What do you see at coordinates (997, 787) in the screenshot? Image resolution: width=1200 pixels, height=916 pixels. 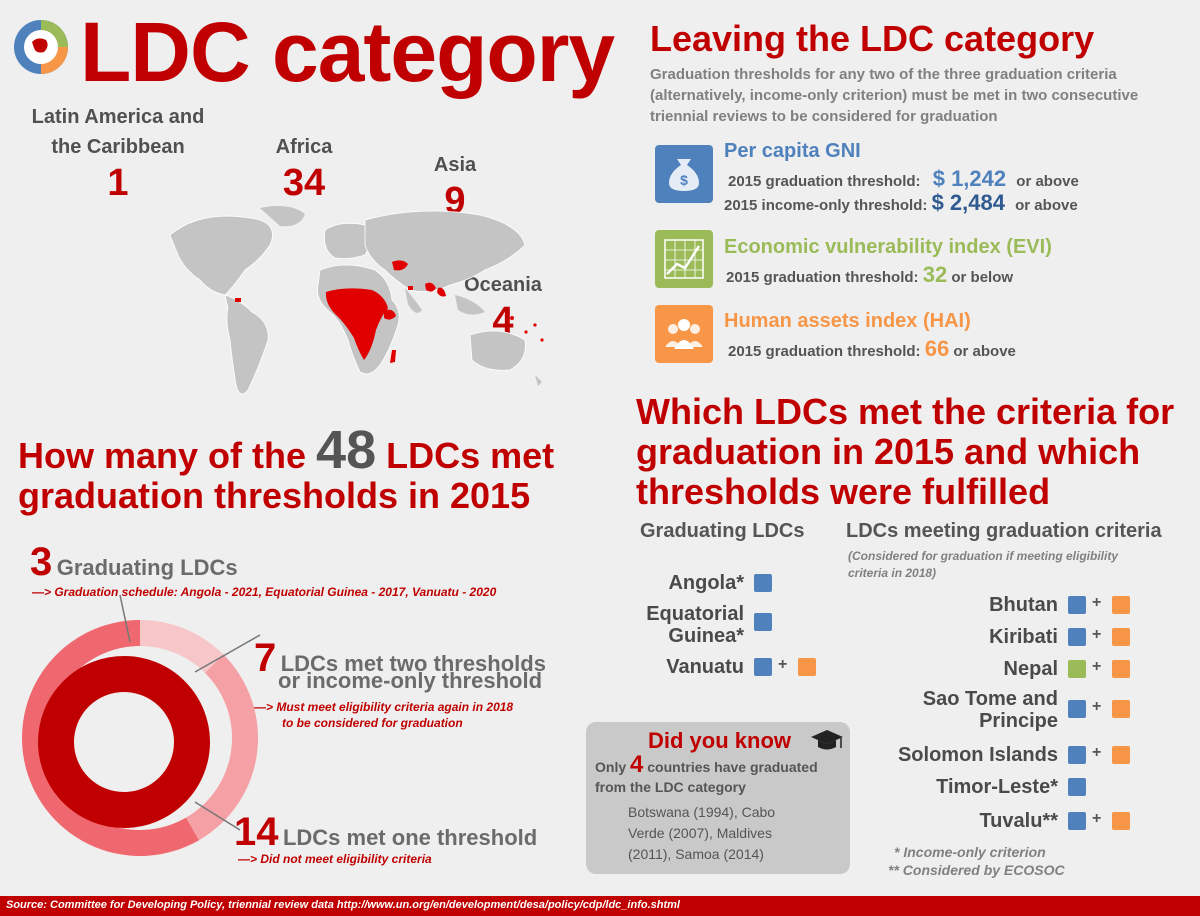 I see `country-timor-leste: Timor-Leste*` at bounding box center [997, 787].